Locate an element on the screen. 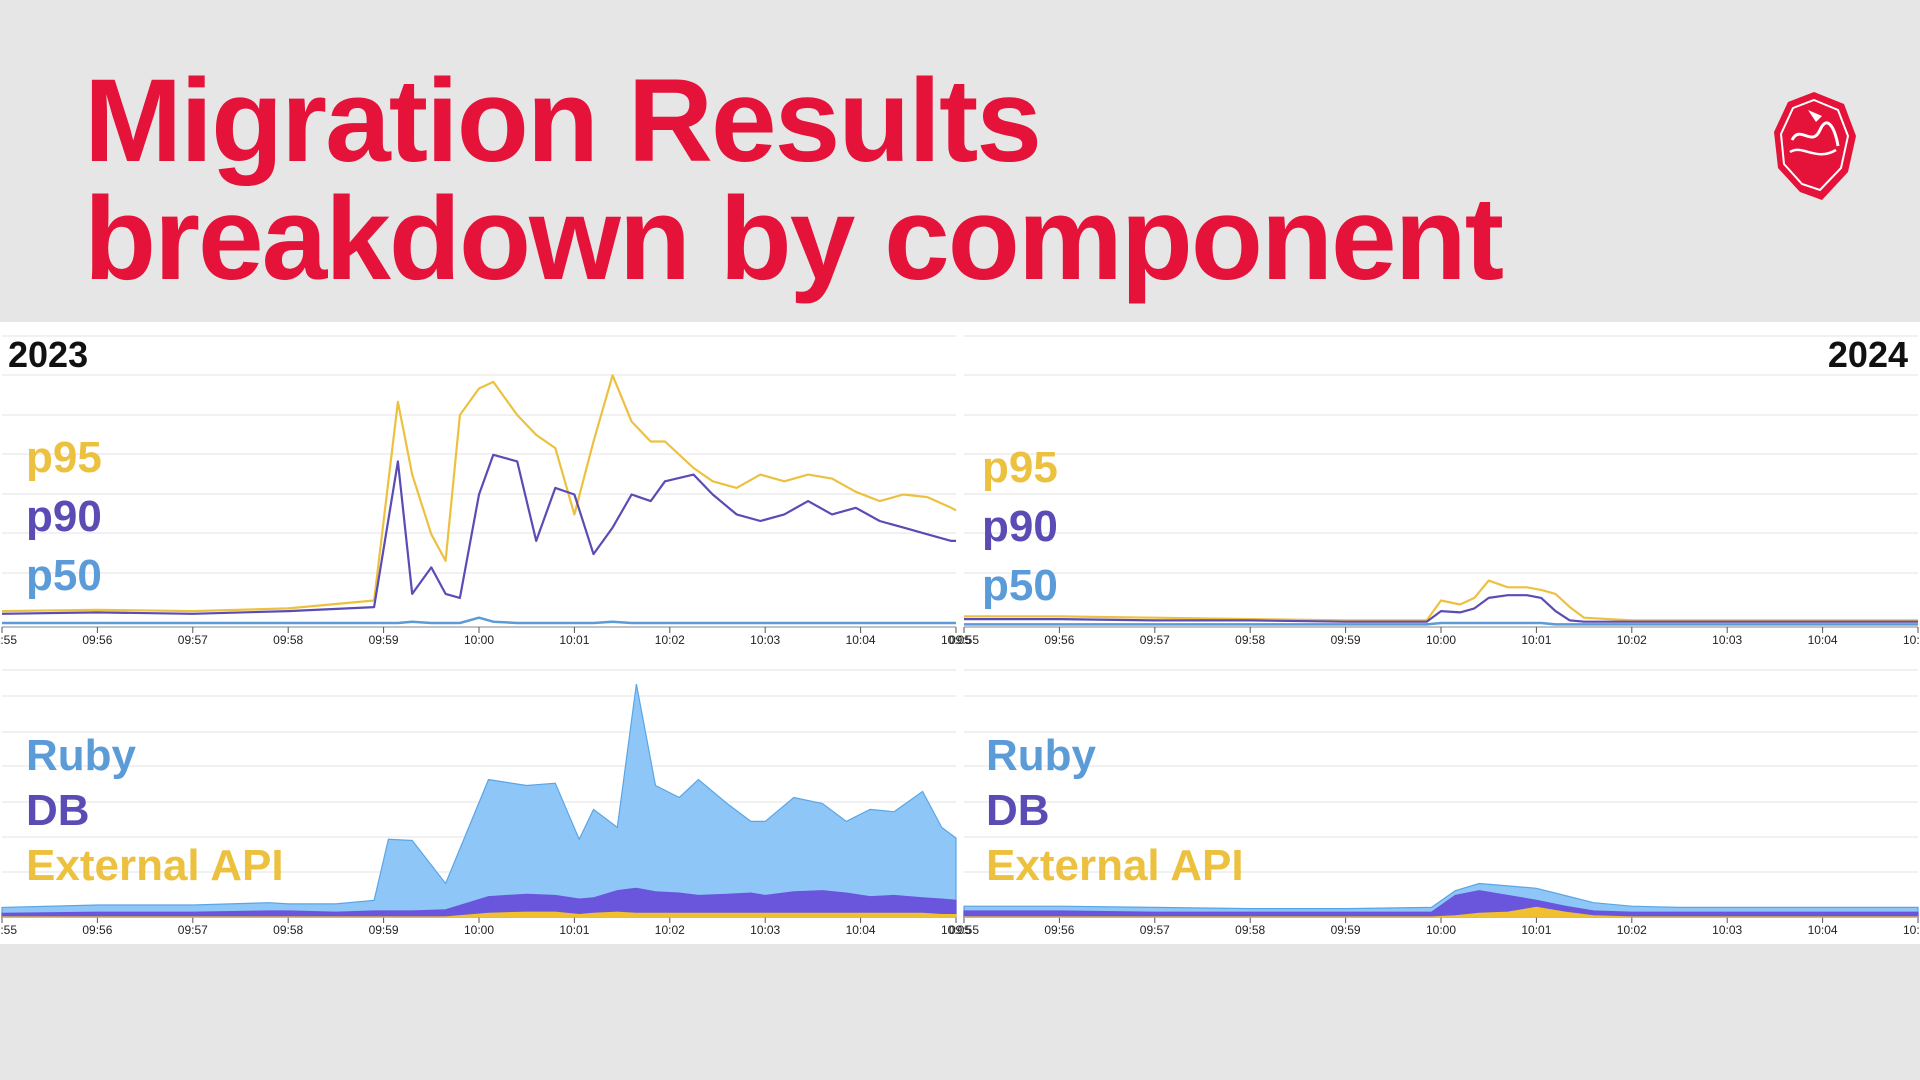 The width and height of the screenshot is (1920, 1080). chart-year-title: 2024 is located at coordinates (1868, 354).